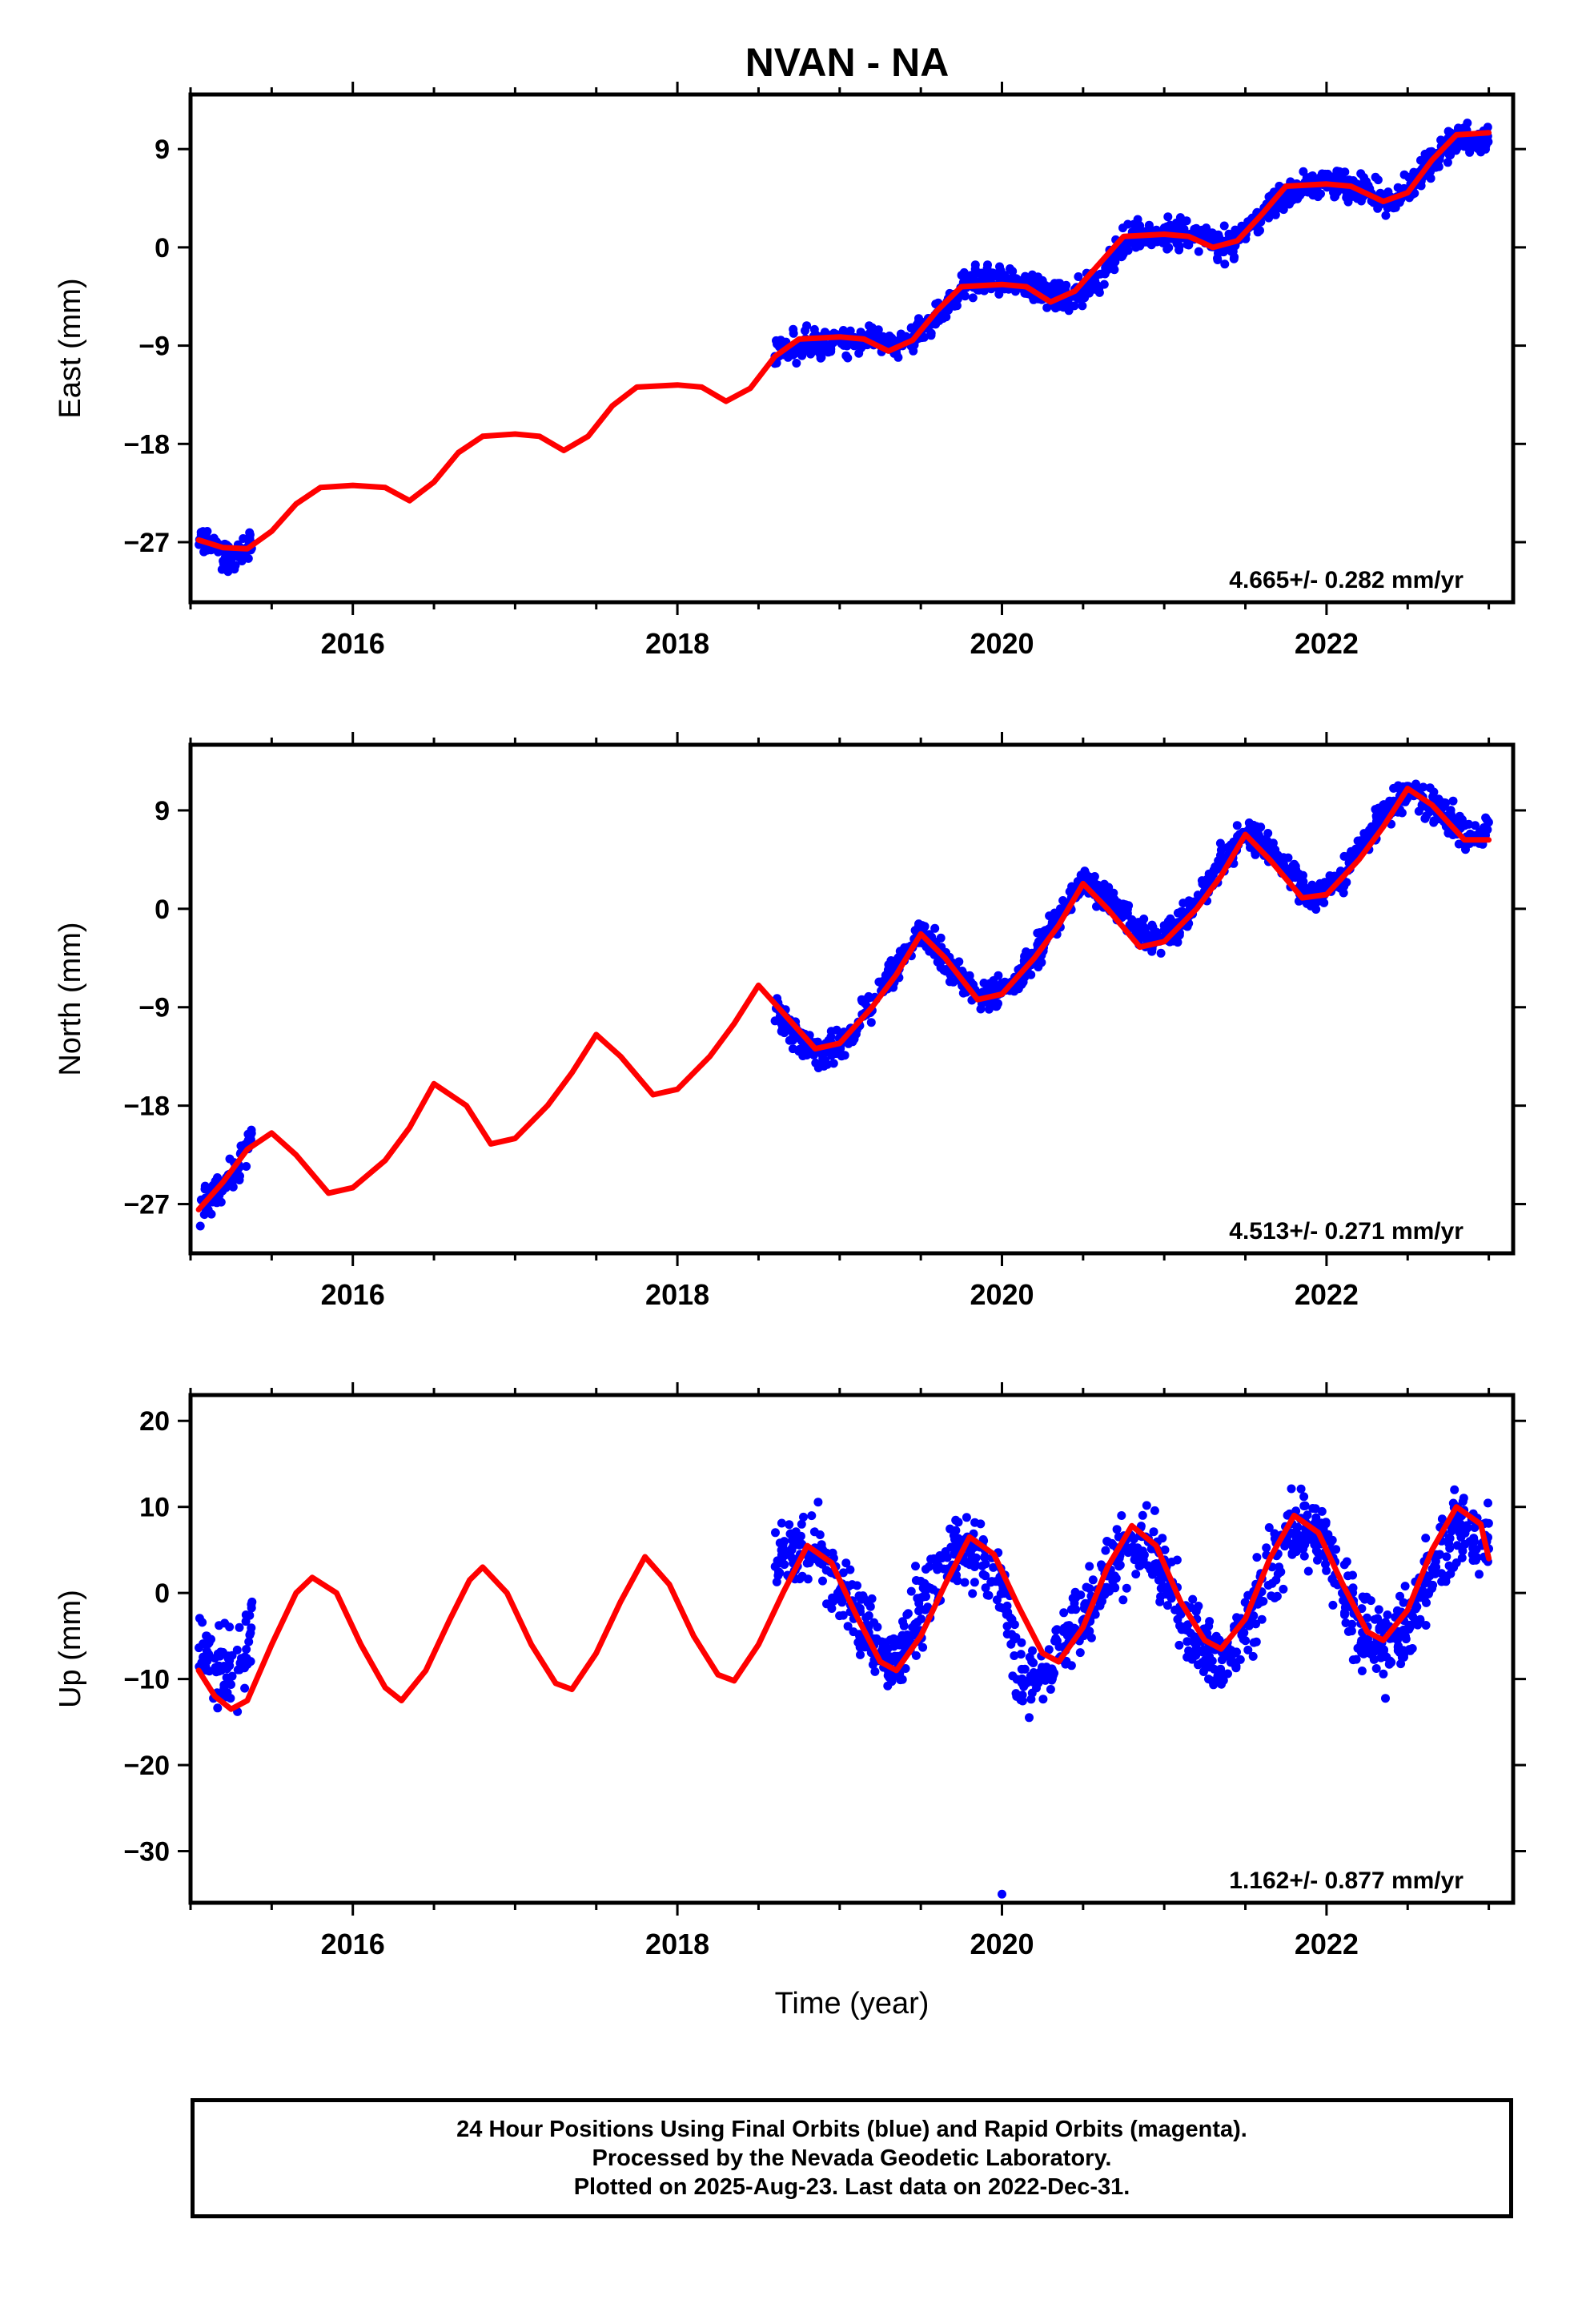 This screenshot has height=2324, width=1582. What do you see at coordinates (1346, 580) in the screenshot?
I see `east-rate-label: 4.665+/- 0.282 mm/yr` at bounding box center [1346, 580].